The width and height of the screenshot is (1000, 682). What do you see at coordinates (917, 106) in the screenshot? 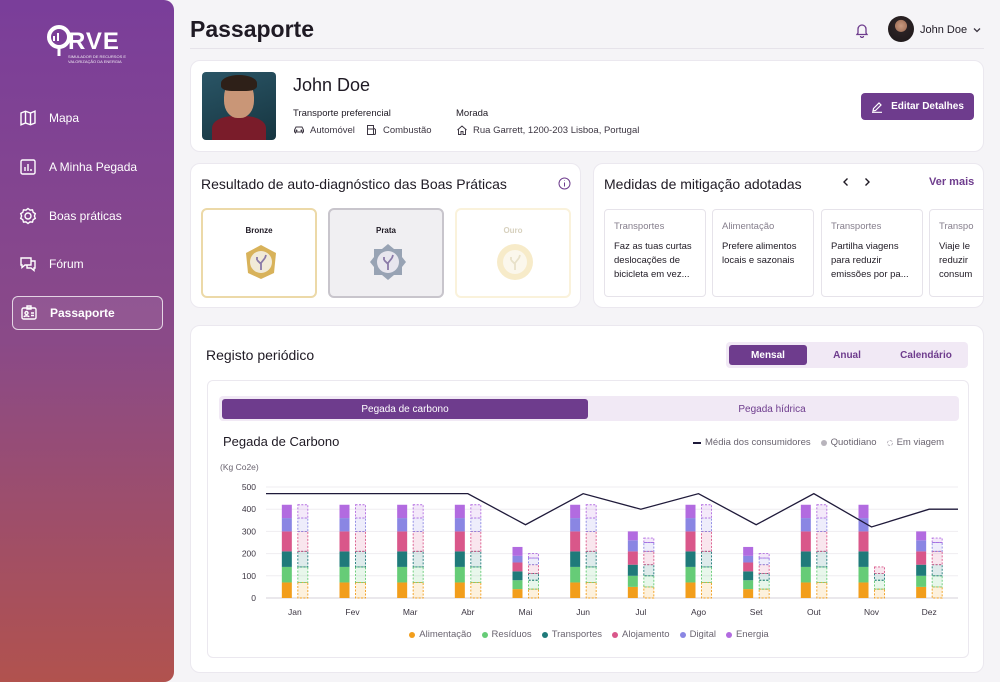
I see `edit-details-button: Editar Detalhes` at bounding box center [917, 106].